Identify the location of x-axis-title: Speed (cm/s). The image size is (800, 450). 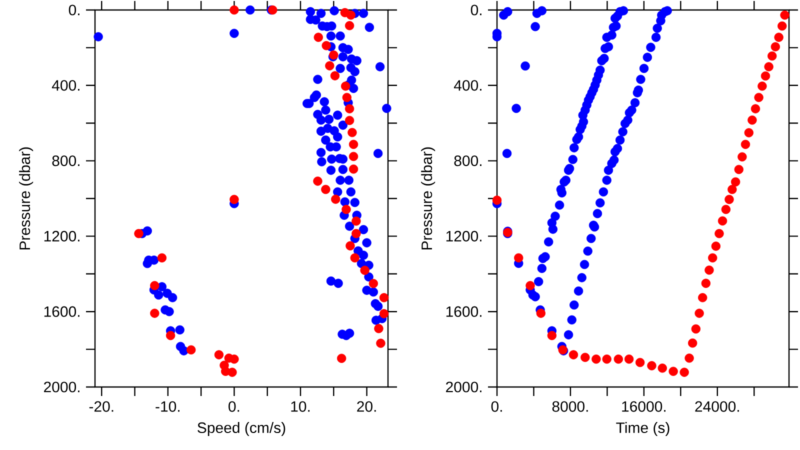
(242, 429).